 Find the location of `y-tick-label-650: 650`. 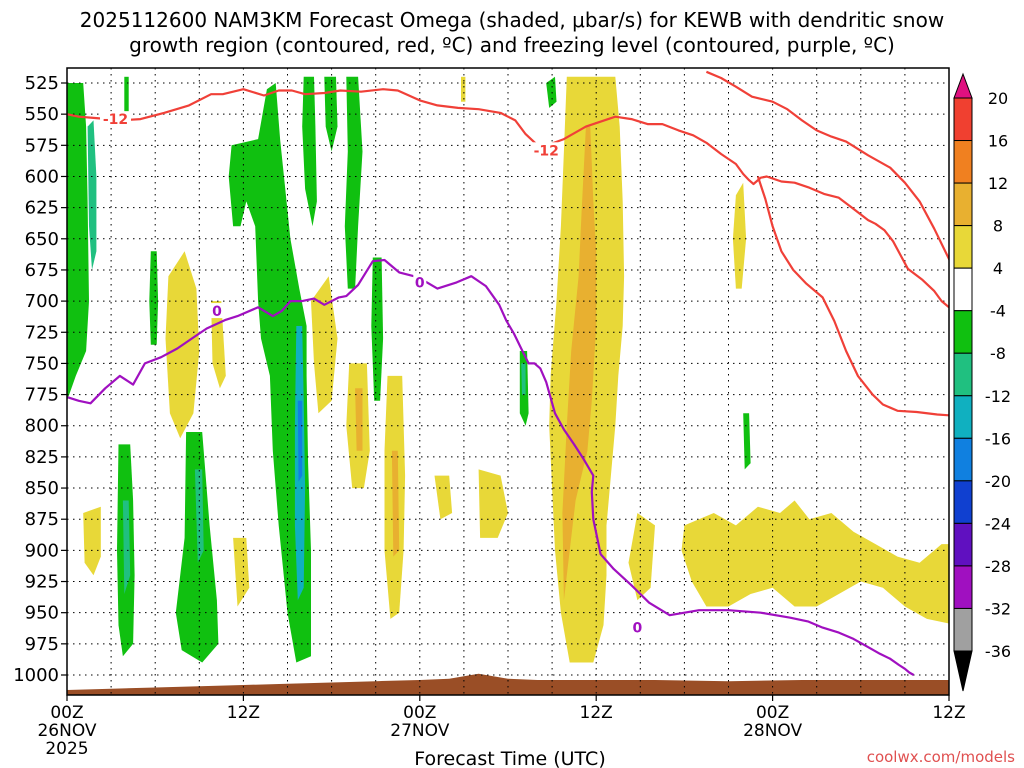

y-tick-label-650: 650 is located at coordinates (42, 239).